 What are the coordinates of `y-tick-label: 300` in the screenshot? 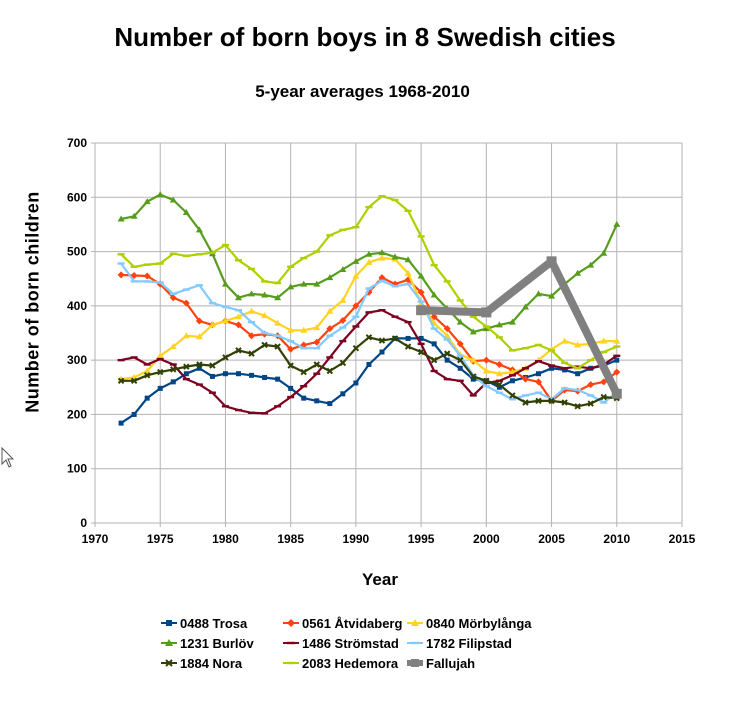 It's located at (77, 360).